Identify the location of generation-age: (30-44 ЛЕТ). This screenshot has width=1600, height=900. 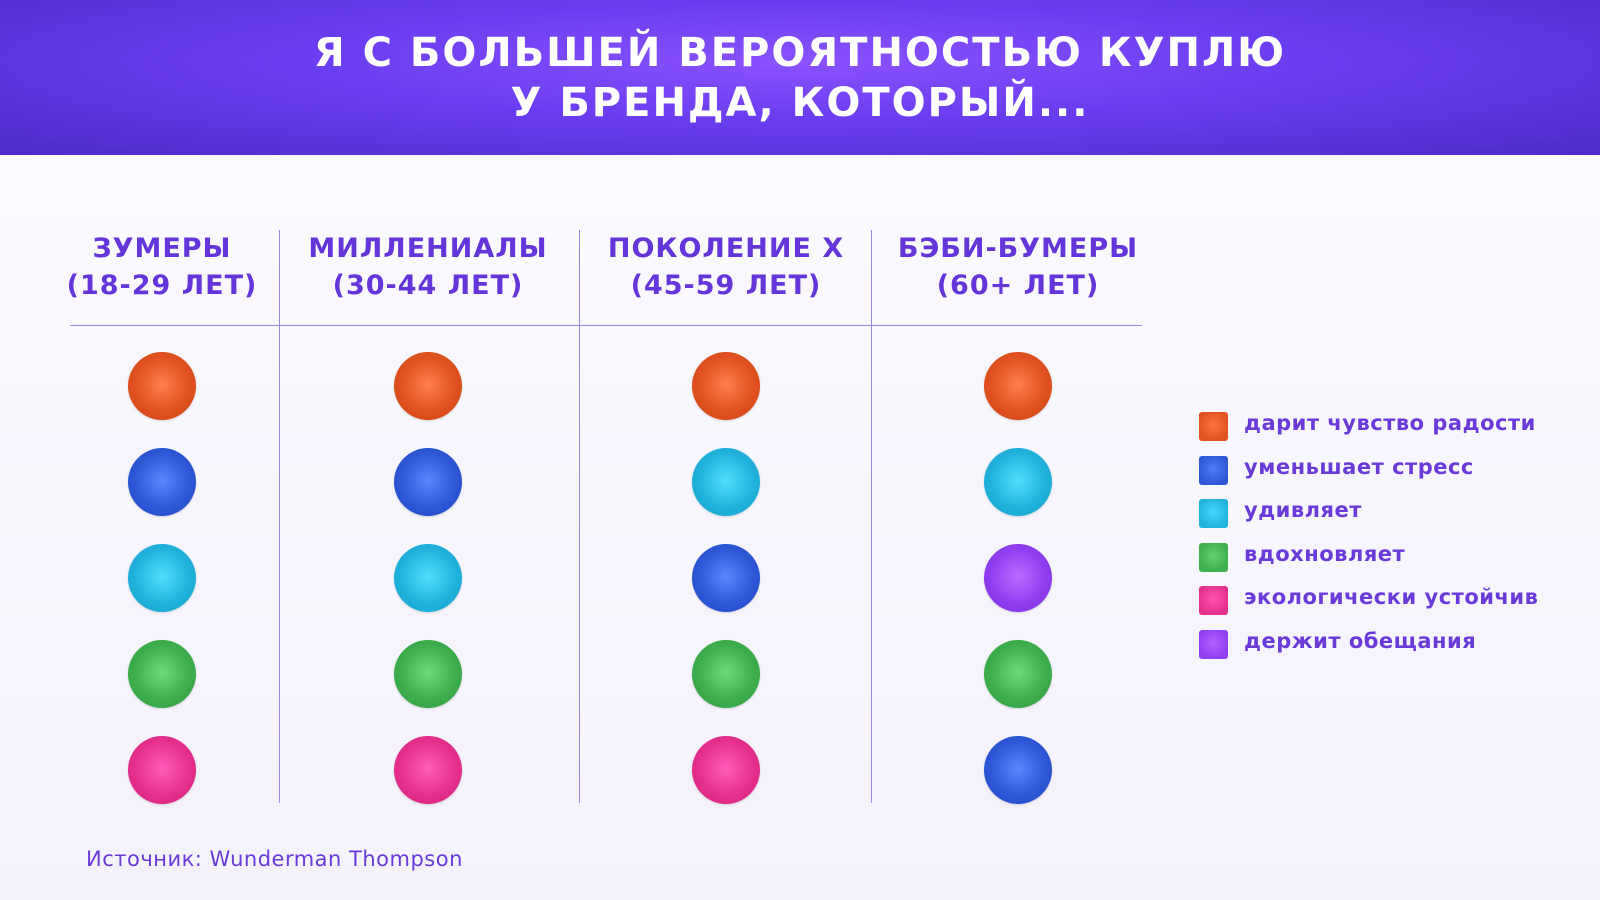
(428, 285).